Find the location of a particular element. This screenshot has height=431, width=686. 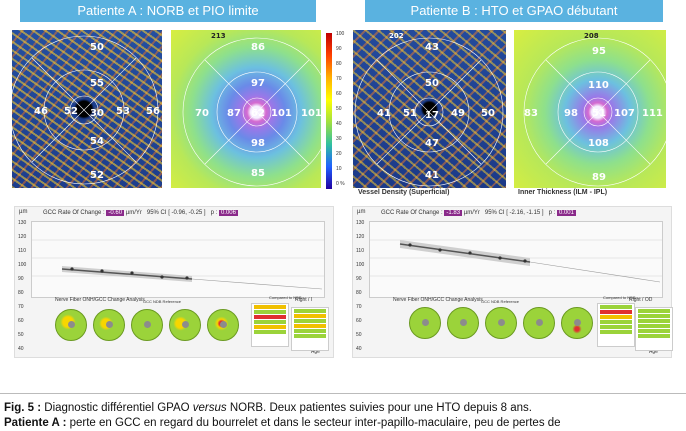

grid-corner-value: 202 is located at coordinates (396, 36).